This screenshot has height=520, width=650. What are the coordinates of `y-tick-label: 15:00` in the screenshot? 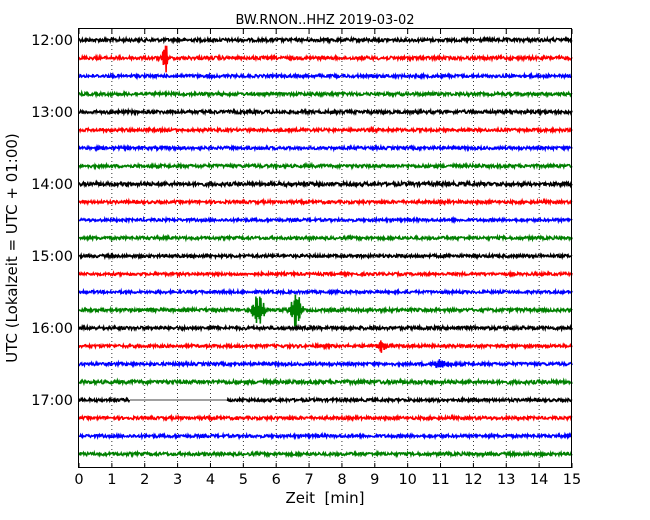 It's located at (52, 257).